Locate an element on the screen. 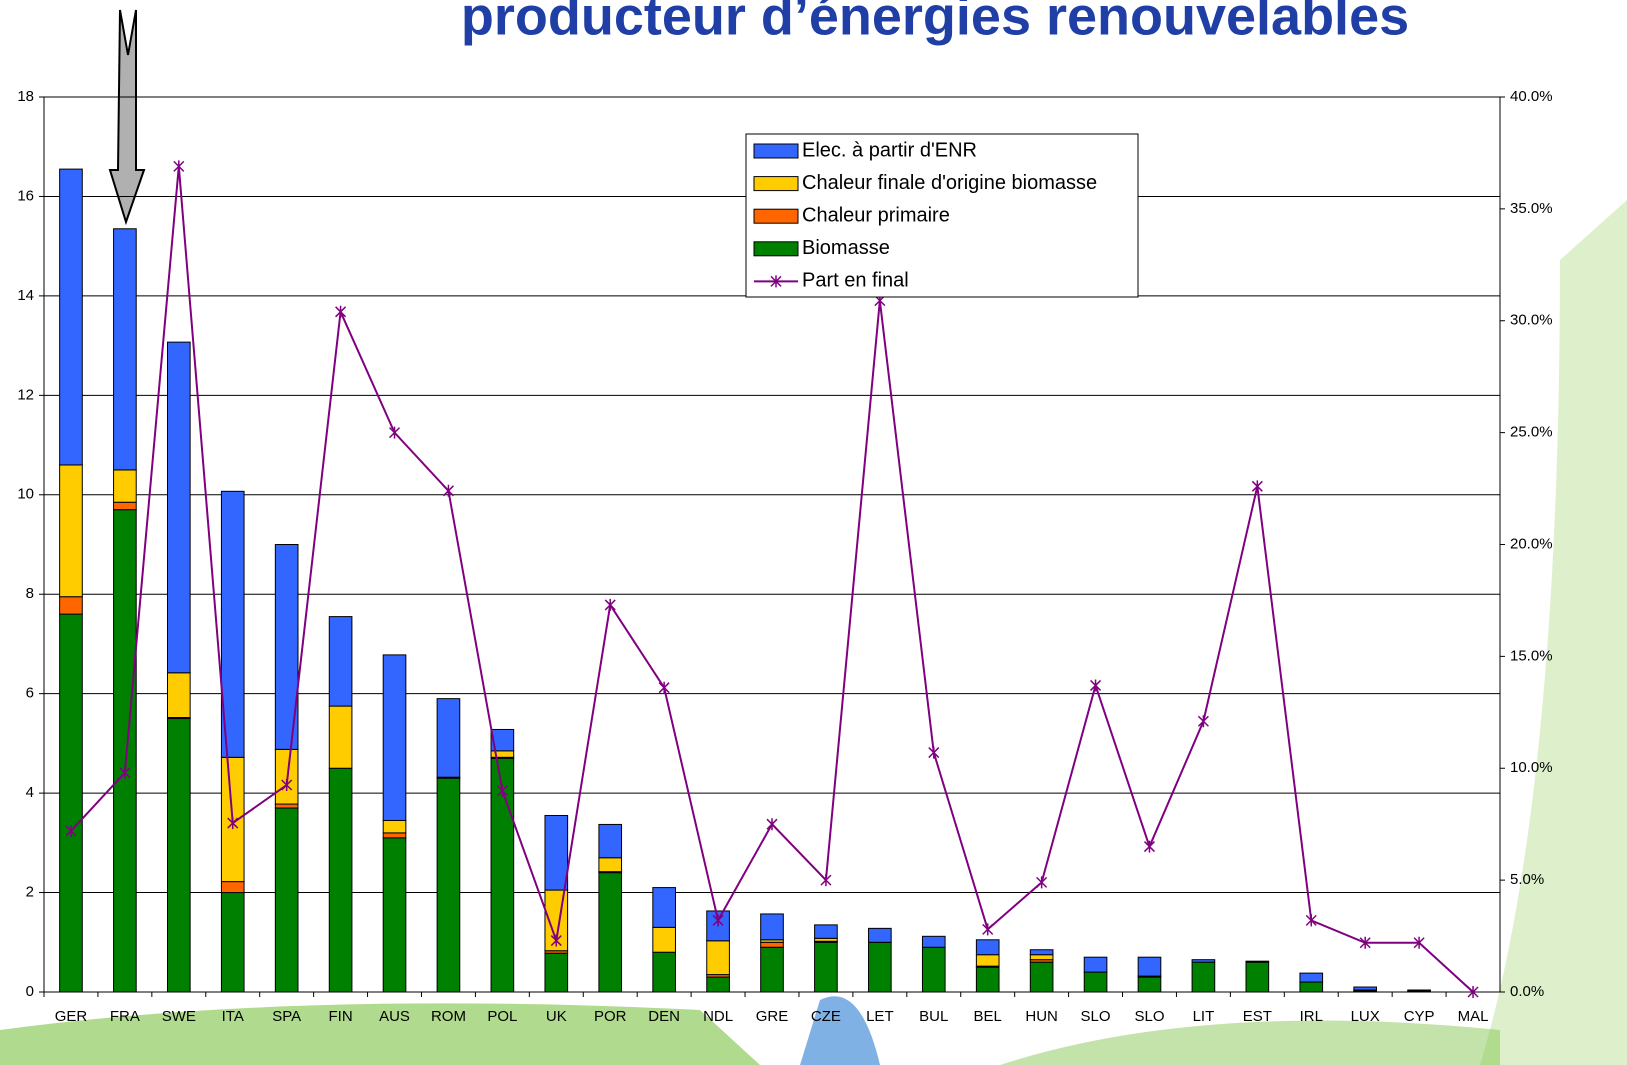 Image resolution: width=1627 pixels, height=1065 pixels. y2-tick-label: 25.0% is located at coordinates (1531, 432).